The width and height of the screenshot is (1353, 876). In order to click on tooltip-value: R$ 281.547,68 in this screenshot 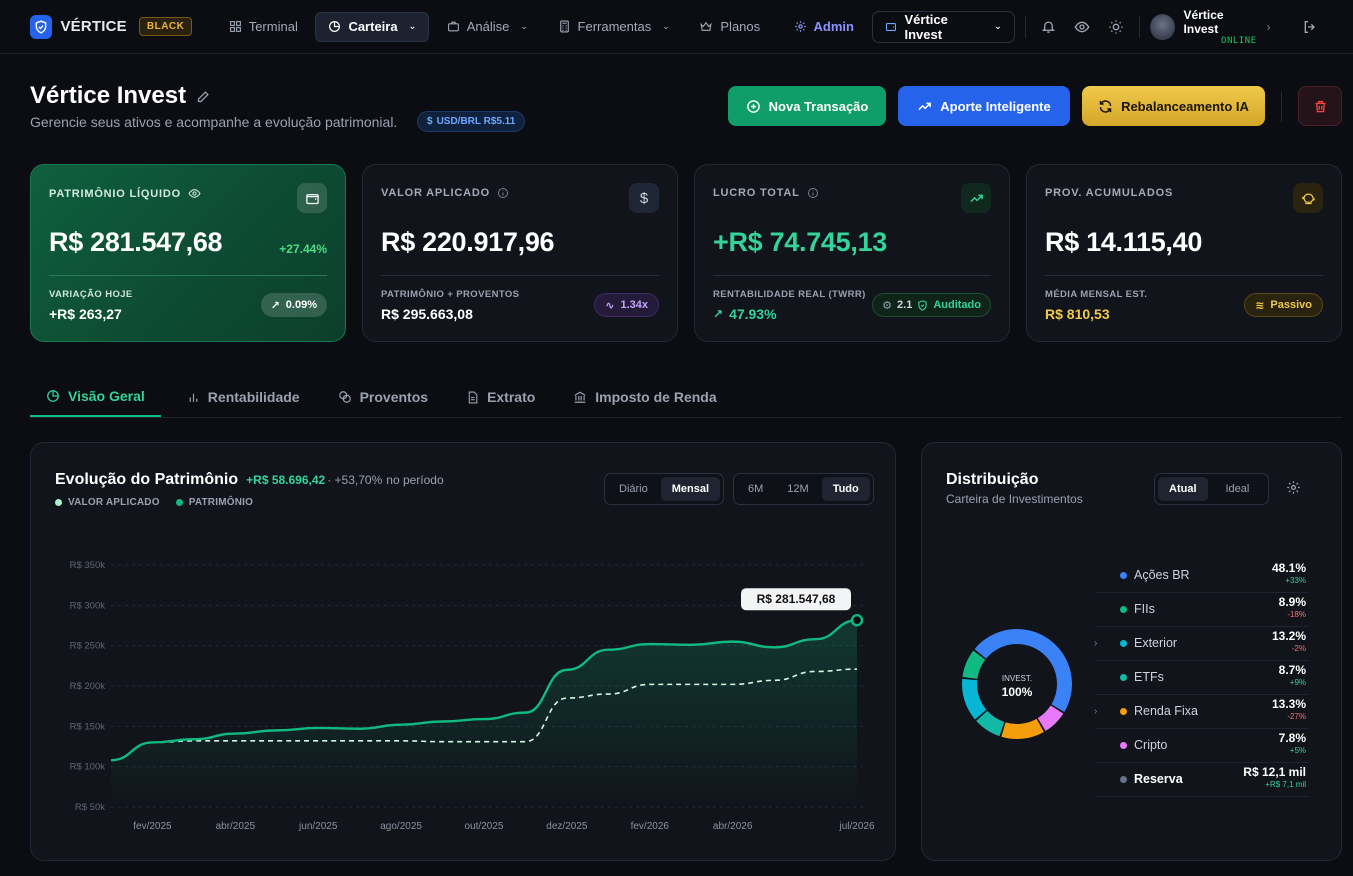, I will do `click(796, 599)`.